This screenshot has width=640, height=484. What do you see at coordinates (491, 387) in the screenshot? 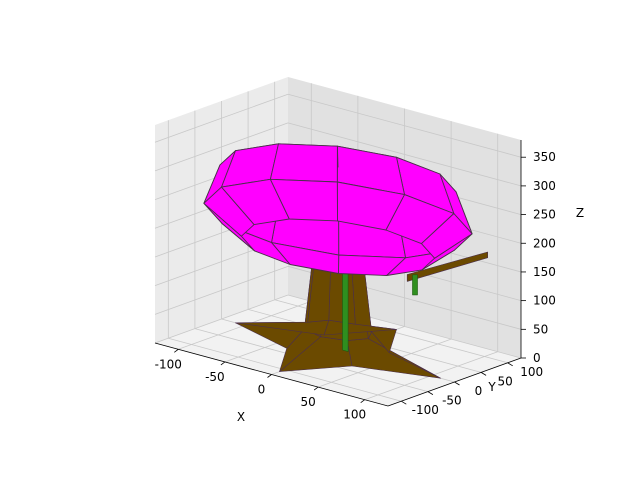
I see `y-axis-label: Y` at bounding box center [491, 387].